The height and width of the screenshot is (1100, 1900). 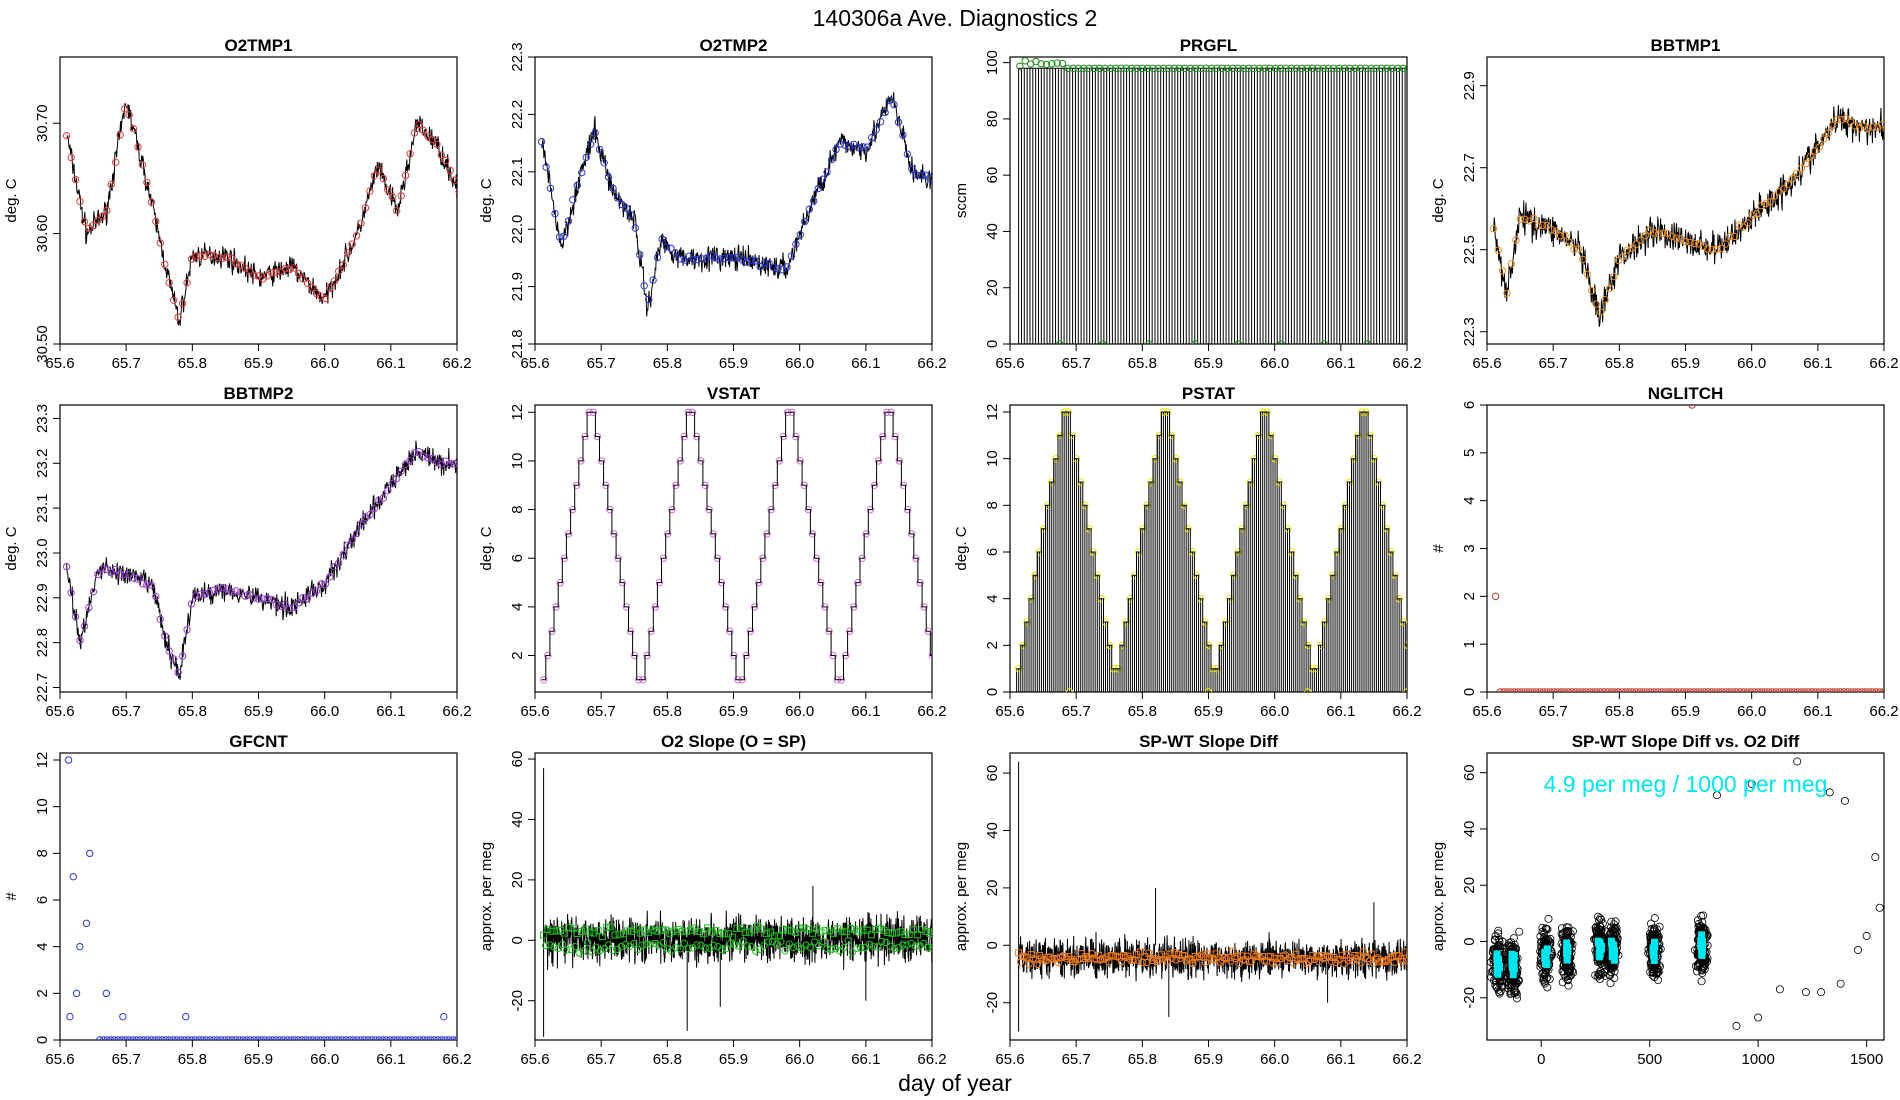 I want to click on y-tick-label: 100, so click(x=992, y=62).